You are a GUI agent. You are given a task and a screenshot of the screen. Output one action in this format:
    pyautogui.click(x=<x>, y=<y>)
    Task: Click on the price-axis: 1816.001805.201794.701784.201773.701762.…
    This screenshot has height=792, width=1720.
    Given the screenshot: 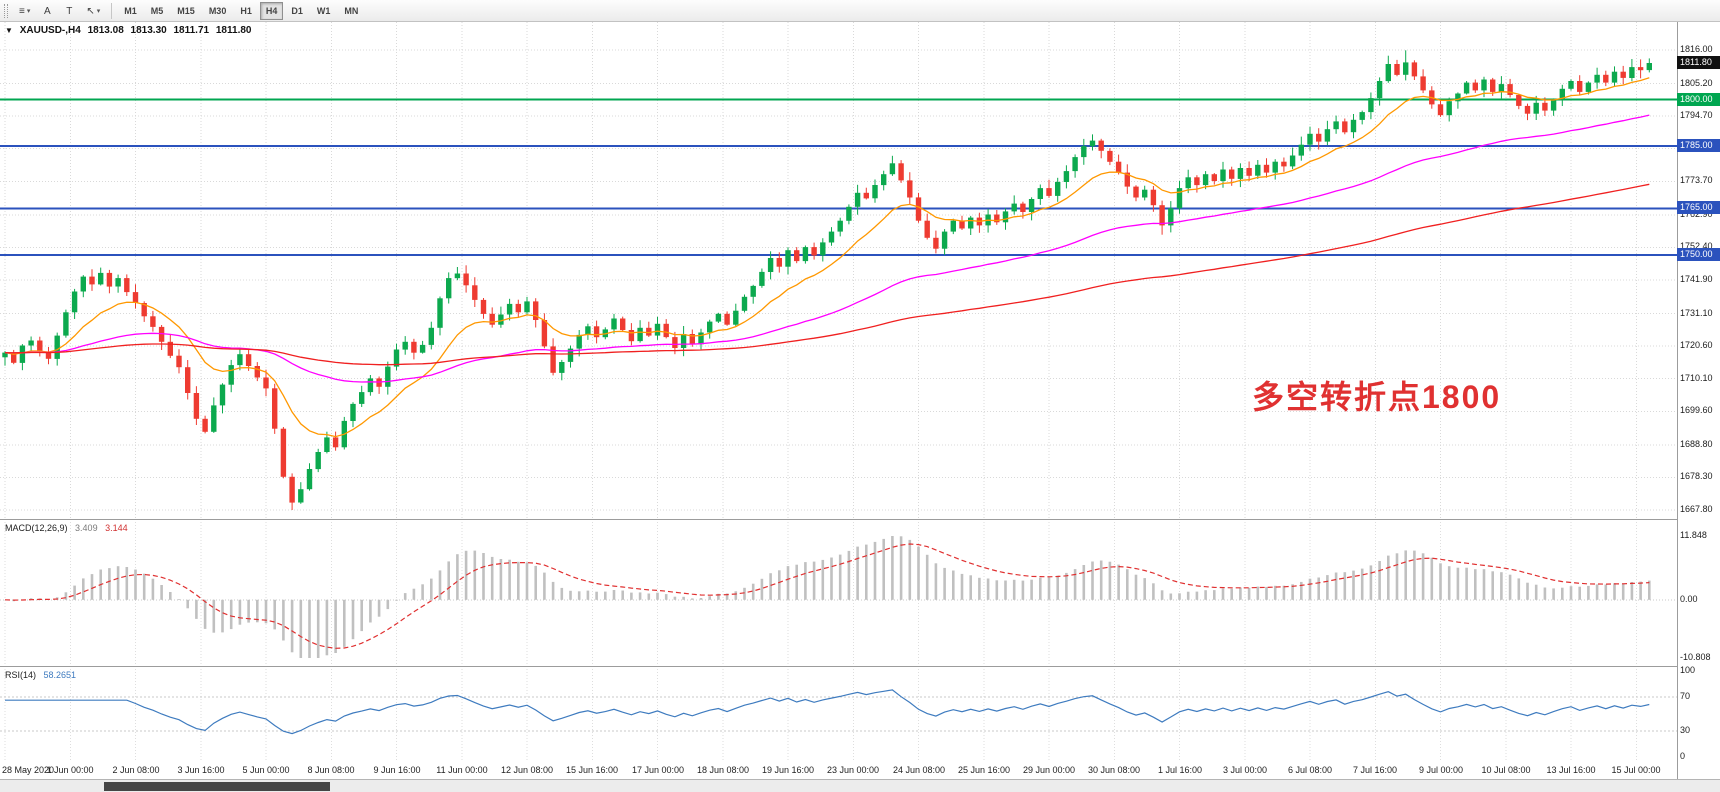 What is the action you would take?
    pyautogui.click(x=1698, y=400)
    